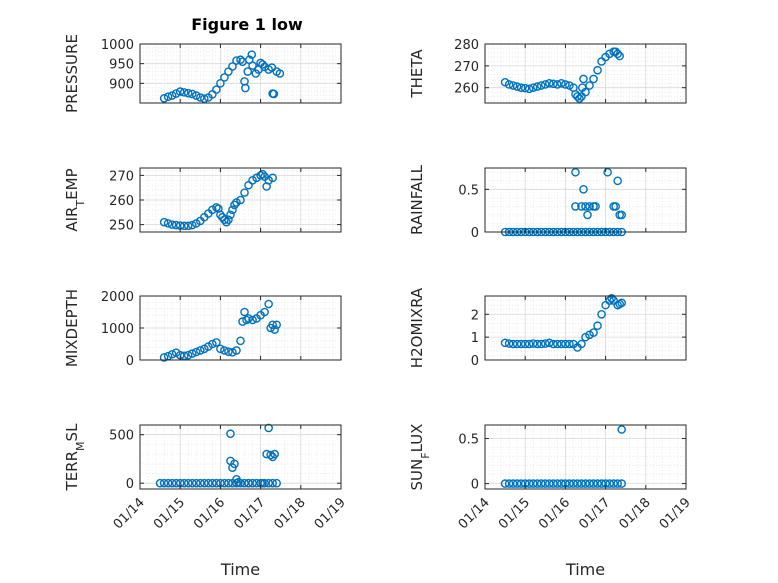 Image resolution: width=778 pixels, height=583 pixels. I want to click on x-axis-label: Time, so click(585, 569).